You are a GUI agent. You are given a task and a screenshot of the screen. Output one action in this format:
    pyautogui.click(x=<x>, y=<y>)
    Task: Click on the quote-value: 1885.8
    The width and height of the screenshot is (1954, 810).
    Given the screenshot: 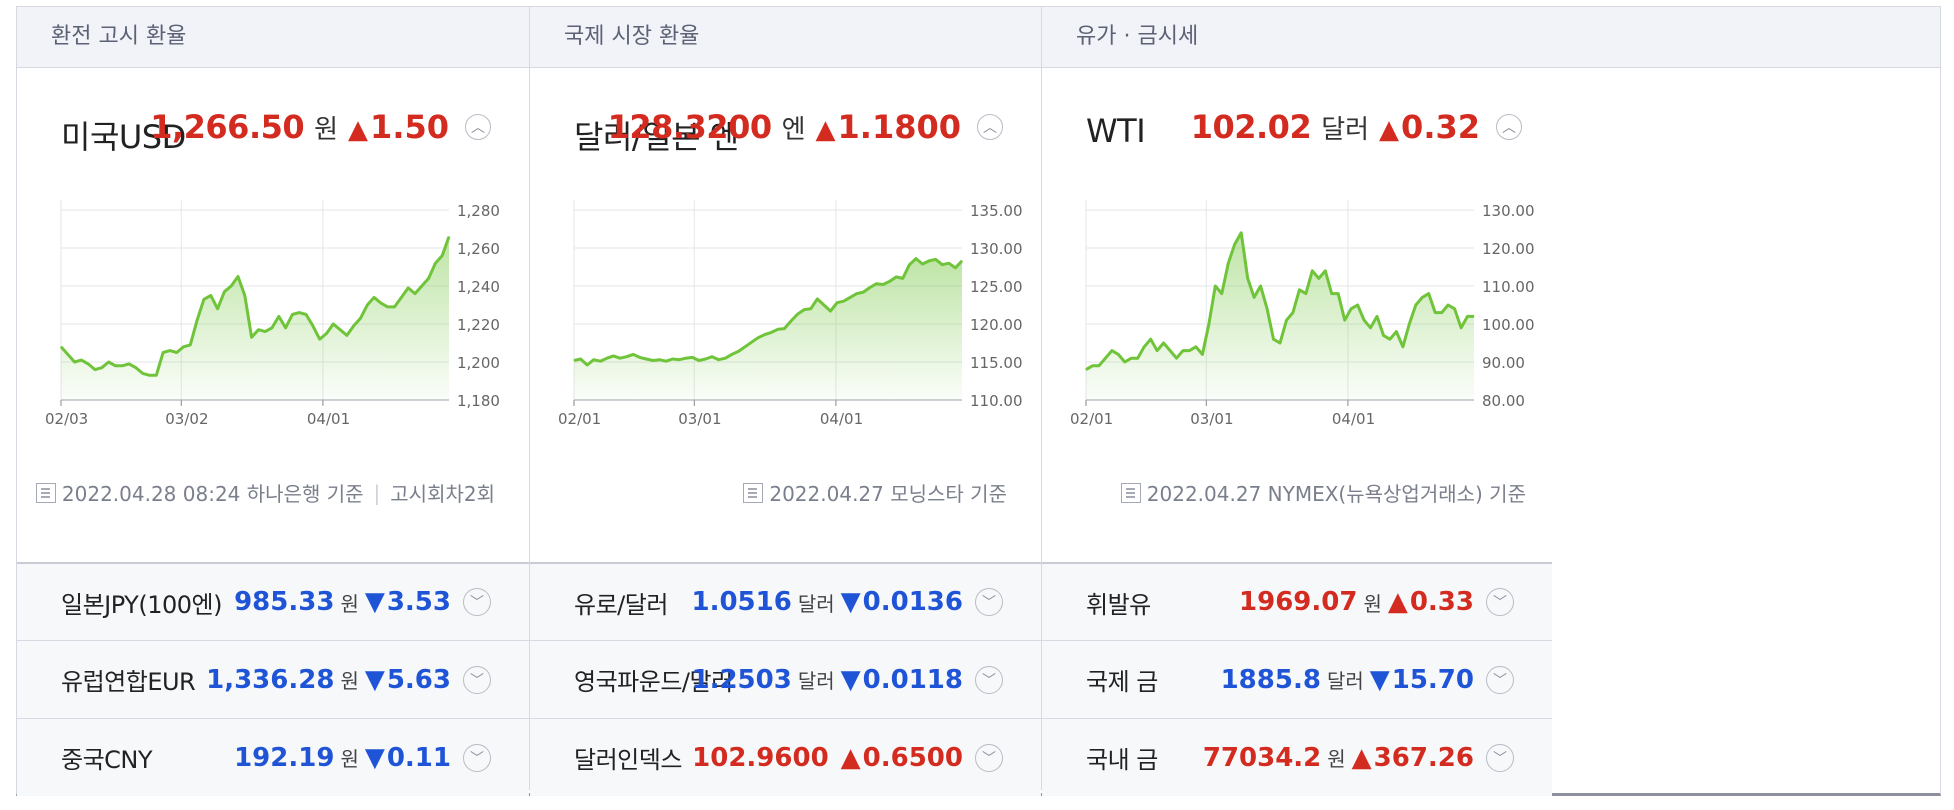 What is the action you would take?
    pyautogui.click(x=1270, y=679)
    